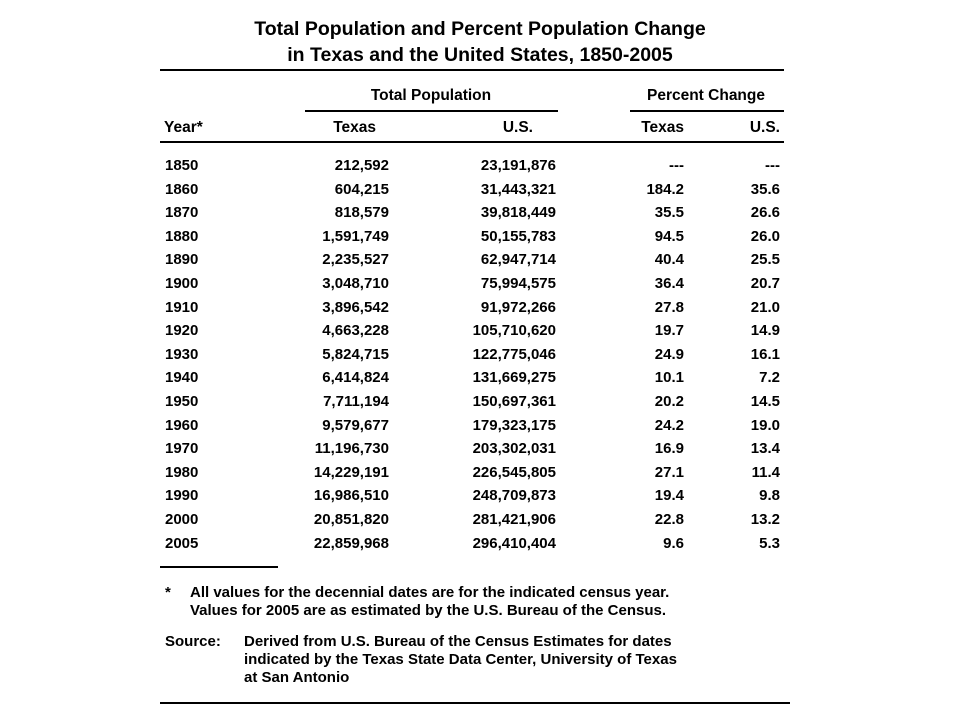 The height and width of the screenshot is (720, 960). Describe the element at coordinates (351, 472) in the screenshot. I see `cell-total-texas: 14,229,191` at that location.